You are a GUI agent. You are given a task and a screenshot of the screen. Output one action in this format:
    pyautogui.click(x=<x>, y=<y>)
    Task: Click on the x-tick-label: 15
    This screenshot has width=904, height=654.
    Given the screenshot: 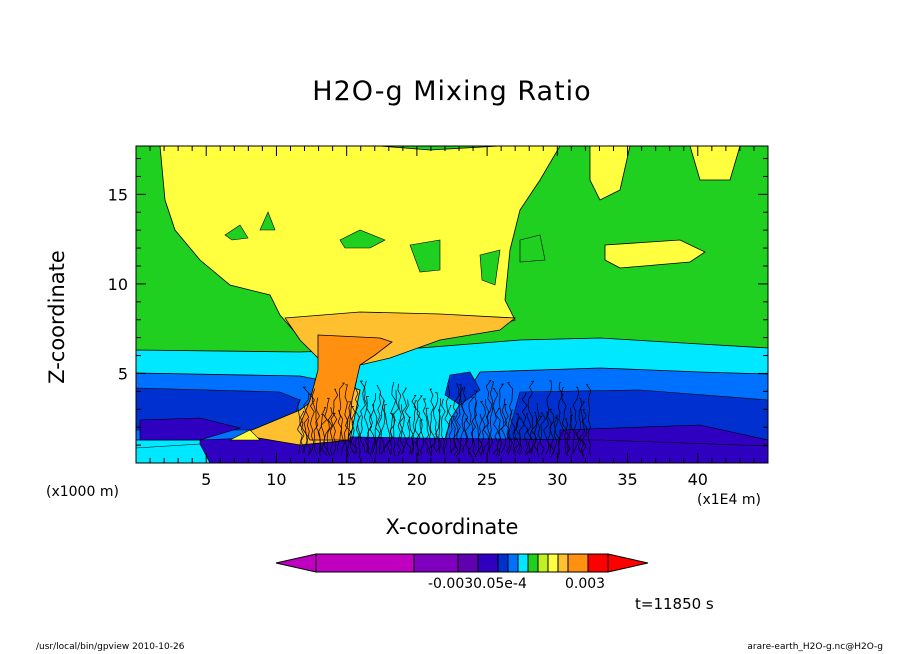 What is the action you would take?
    pyautogui.click(x=346, y=479)
    